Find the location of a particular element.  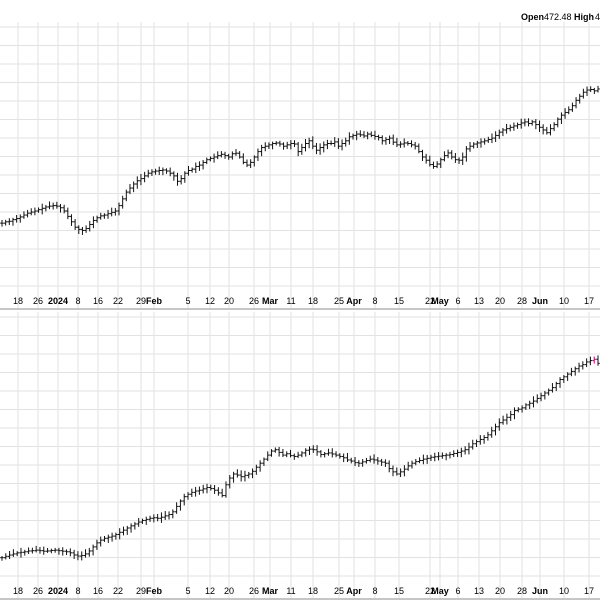

x-tick-label: 12 is located at coordinates (210, 301).